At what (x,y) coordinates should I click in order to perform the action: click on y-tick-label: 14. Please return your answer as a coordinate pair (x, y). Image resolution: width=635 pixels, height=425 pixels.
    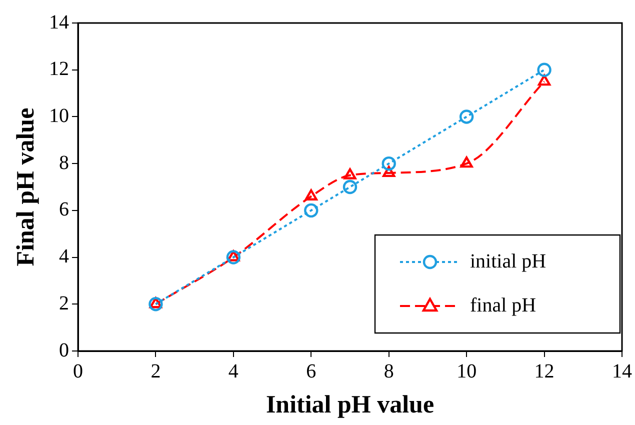
    Looking at the image, I should click on (59, 22).